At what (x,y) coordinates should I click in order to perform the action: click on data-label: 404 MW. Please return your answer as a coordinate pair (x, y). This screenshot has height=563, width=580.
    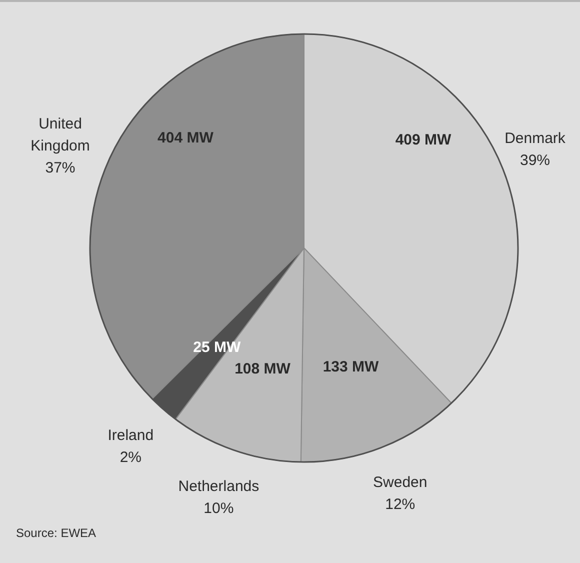
    Looking at the image, I should click on (186, 138).